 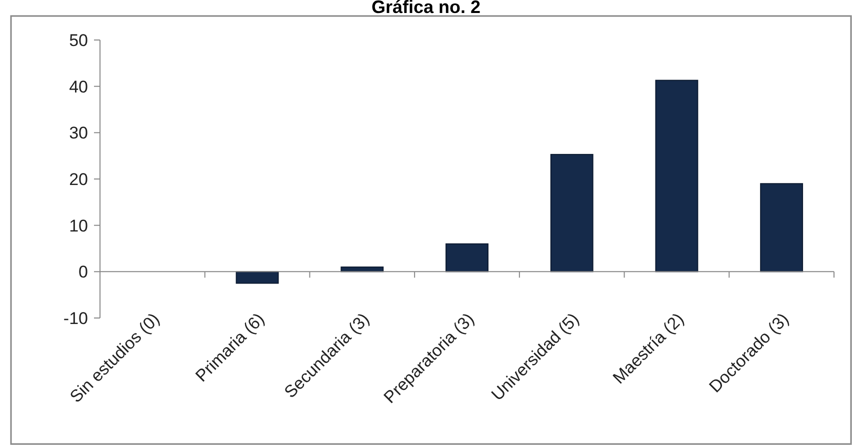 What do you see at coordinates (78, 40) in the screenshot?
I see `y-tick-label: 50` at bounding box center [78, 40].